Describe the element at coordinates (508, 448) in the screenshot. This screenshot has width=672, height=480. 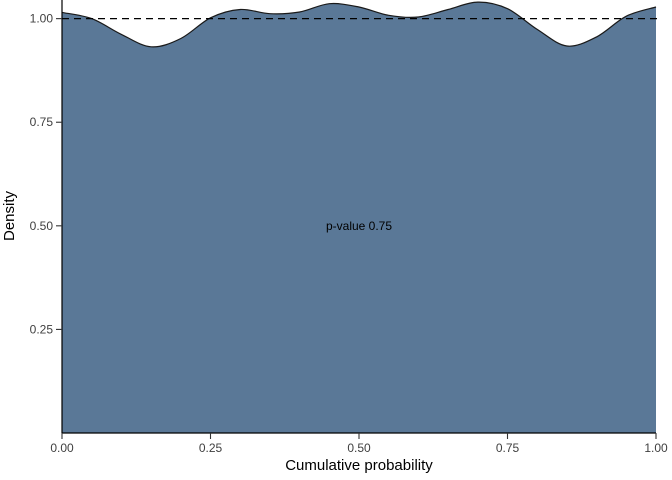
I see `x-tick-label: 0.75` at that location.